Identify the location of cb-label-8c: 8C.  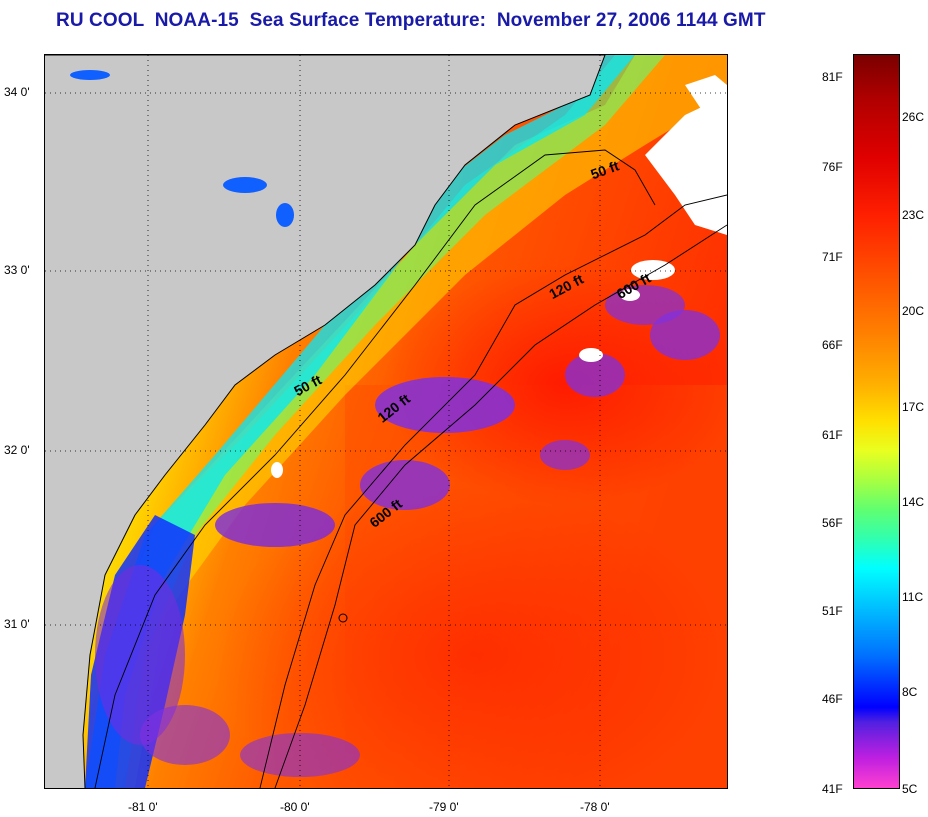
(910, 692).